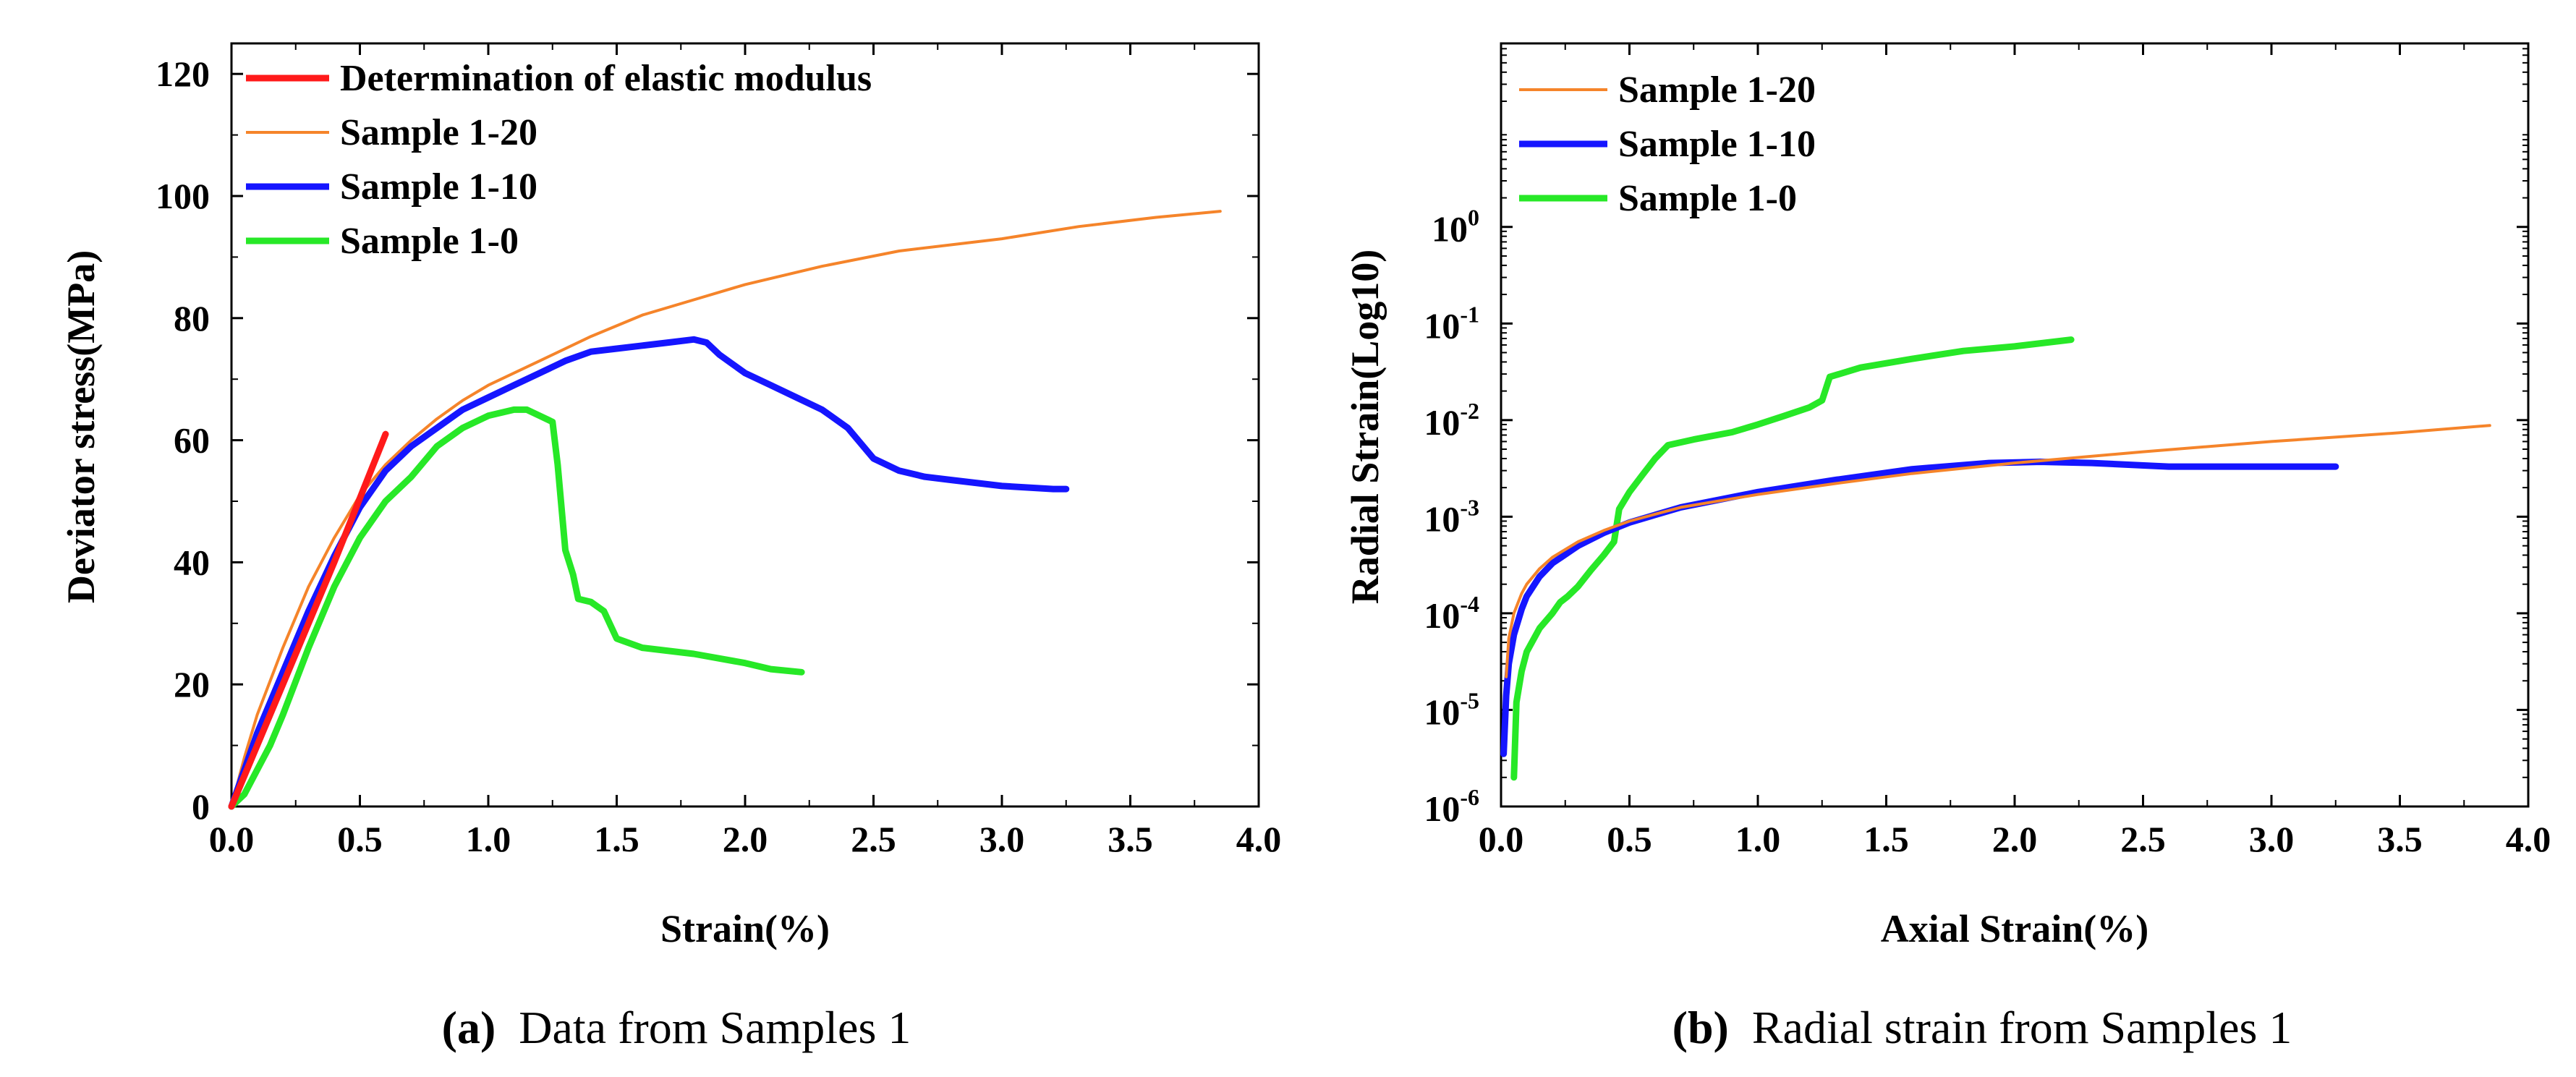 The width and height of the screenshot is (2576, 1077). What do you see at coordinates (1451, 516) in the screenshot?
I see `y-tick-label: 10-3` at bounding box center [1451, 516].